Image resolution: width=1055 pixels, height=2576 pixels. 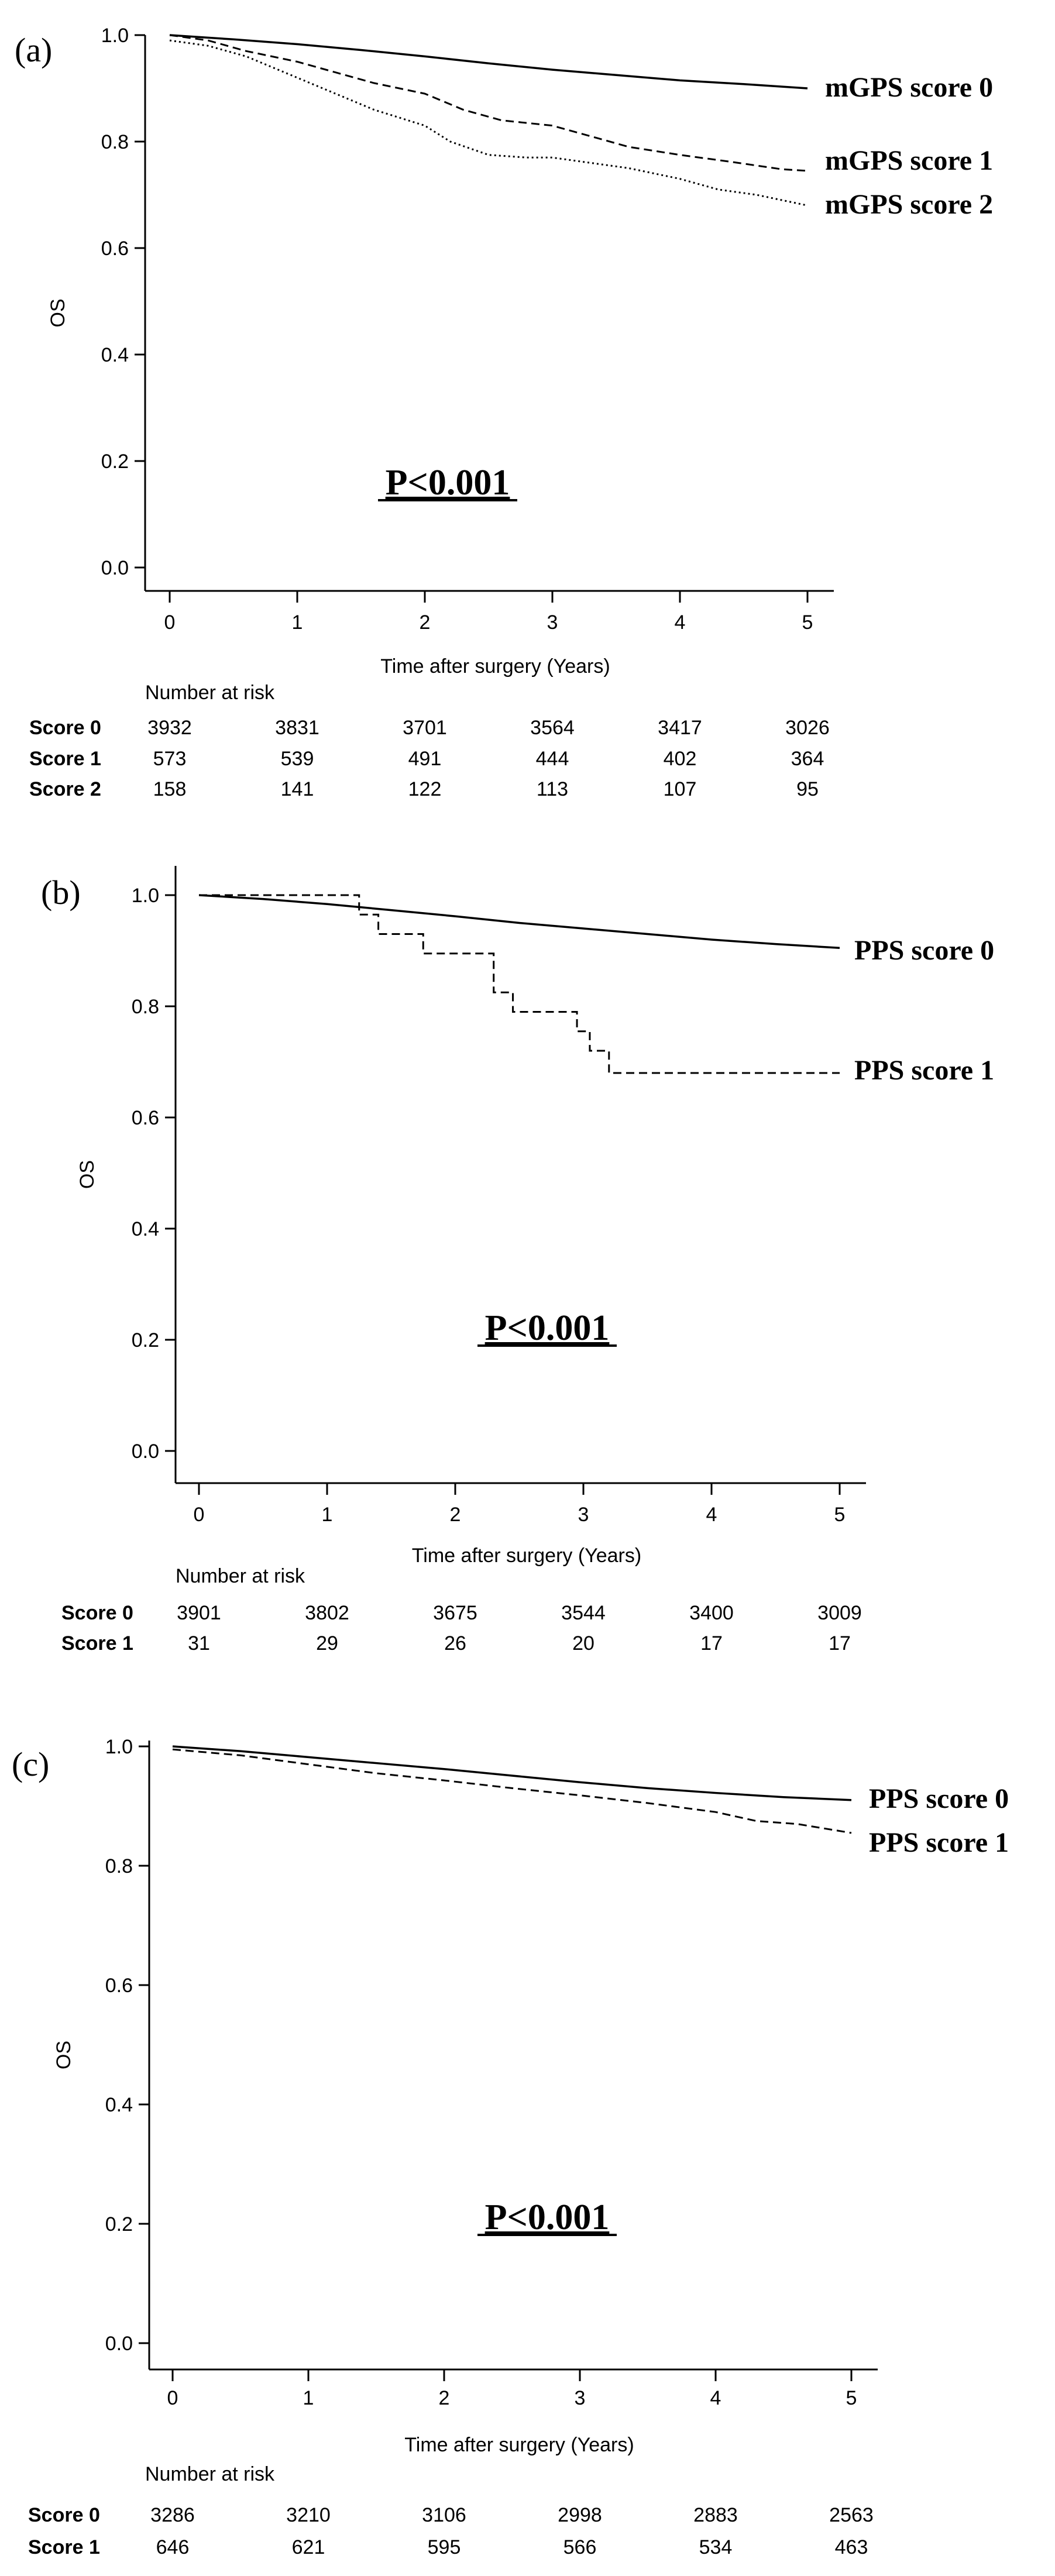 I want to click on risk-cell: 3544, so click(x=583, y=1613).